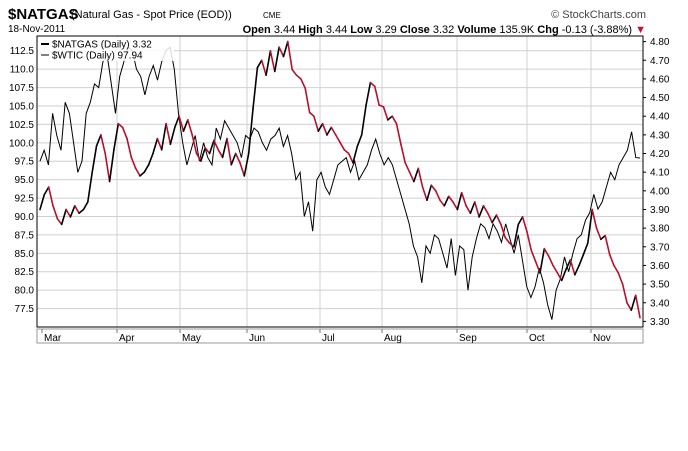  Describe the element at coordinates (257, 338) in the screenshot. I see `x-tick-label: Jun` at that location.